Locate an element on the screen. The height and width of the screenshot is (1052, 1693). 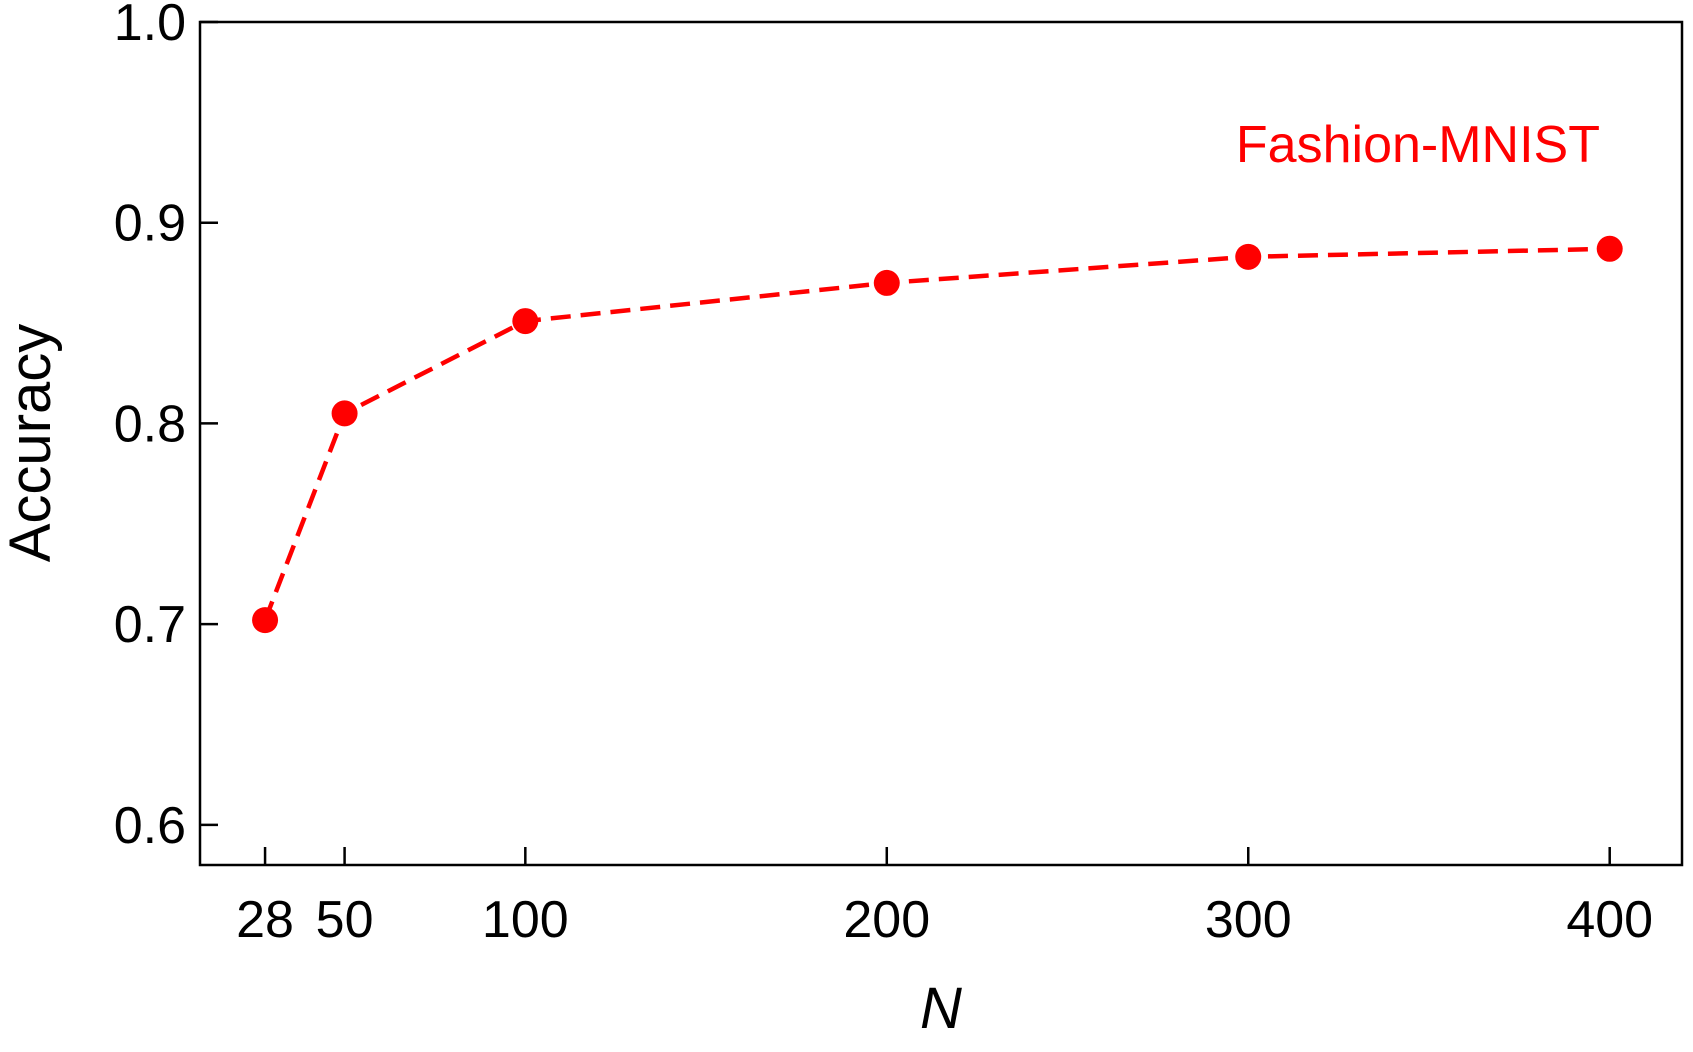
x-axis-ticks: 28 50 100 200 300 400 is located at coordinates (944, 898).